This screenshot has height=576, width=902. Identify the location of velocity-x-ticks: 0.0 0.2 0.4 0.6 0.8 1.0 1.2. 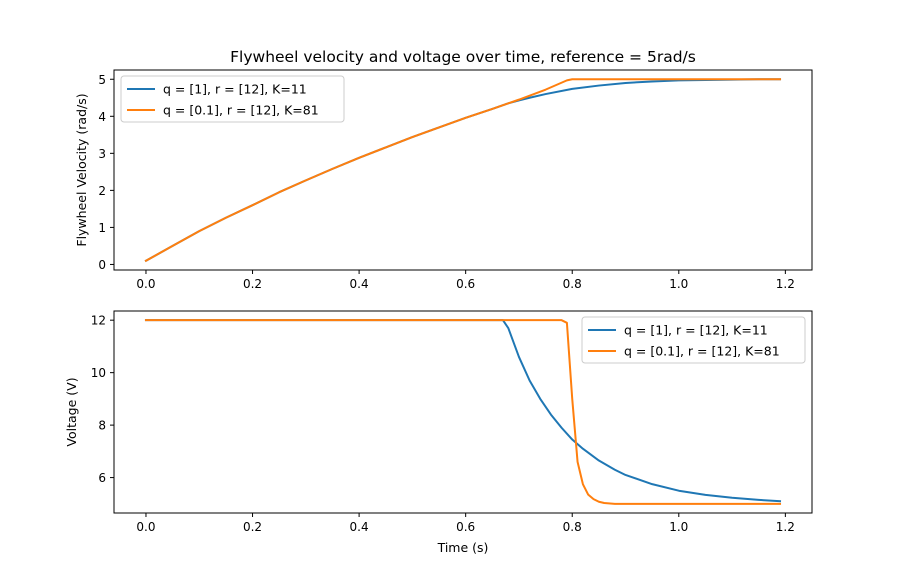
(465, 280).